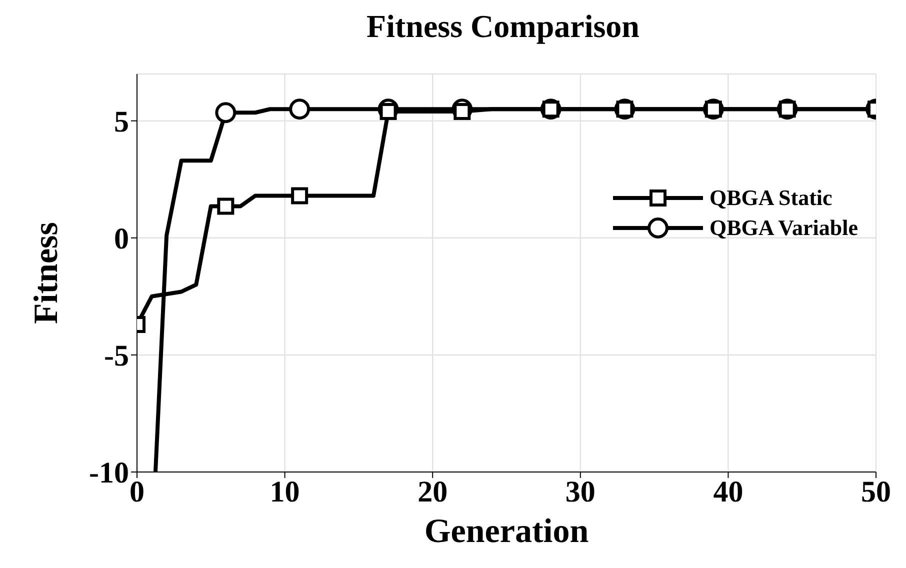 The width and height of the screenshot is (906, 568). What do you see at coordinates (783, 228) in the screenshot?
I see `legend-label: QBGA Variable` at bounding box center [783, 228].